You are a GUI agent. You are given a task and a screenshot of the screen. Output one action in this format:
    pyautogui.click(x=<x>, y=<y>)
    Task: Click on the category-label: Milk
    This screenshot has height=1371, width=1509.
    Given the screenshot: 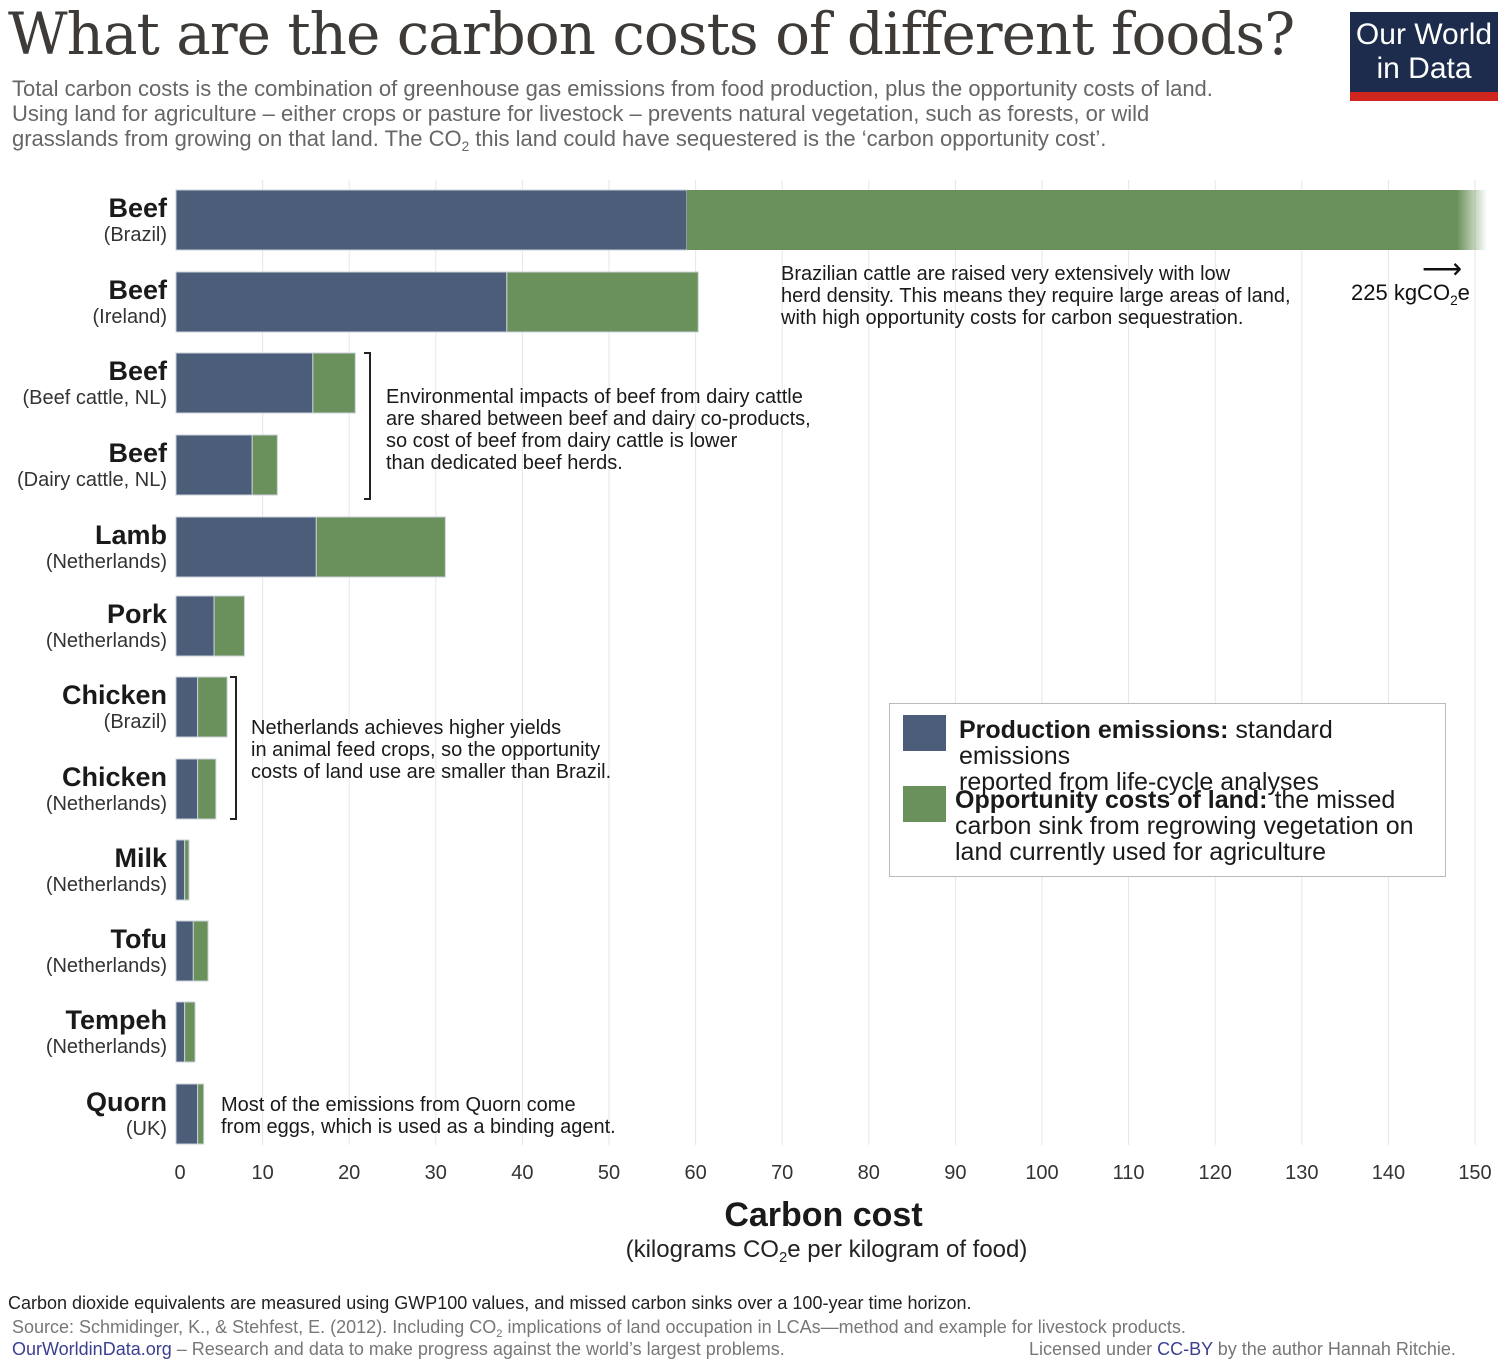 What is the action you would take?
    pyautogui.click(x=140, y=858)
    